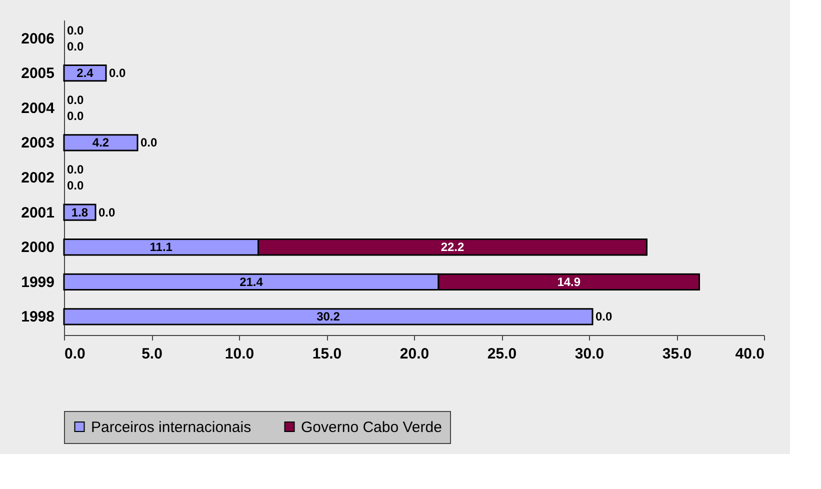 Image resolution: width=821 pixels, height=489 pixels. Describe the element at coordinates (37, 39) in the screenshot. I see `y-tick-label: 2006` at that location.